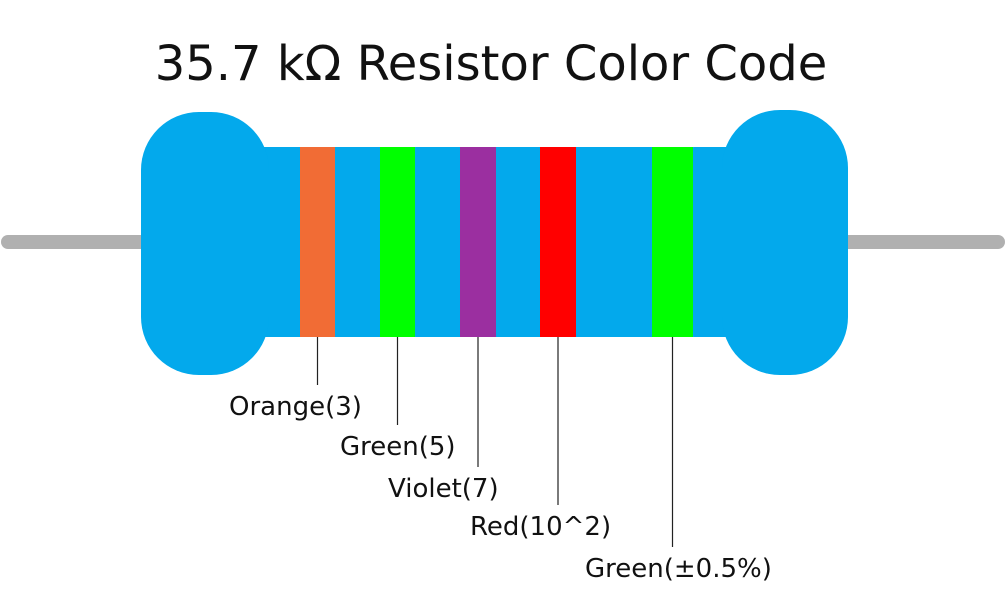 This screenshot has height=607, width=1006. Describe the element at coordinates (398, 447) in the screenshot. I see `band-label: Green(5)` at that location.